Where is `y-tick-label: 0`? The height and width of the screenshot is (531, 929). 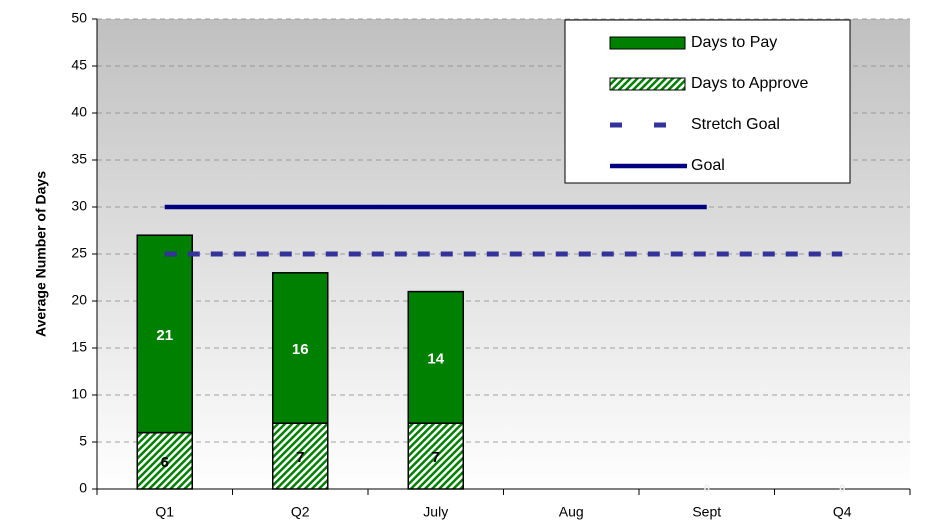 y-tick-label: 0 is located at coordinates (83, 488).